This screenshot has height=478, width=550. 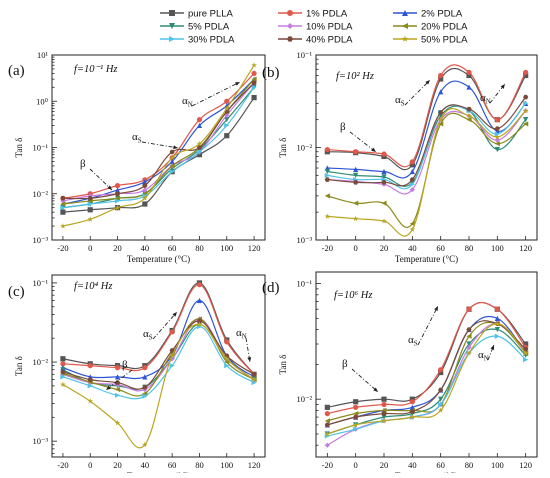 I want to click on legend-entry: 10% PDLA, so click(x=315, y=27).